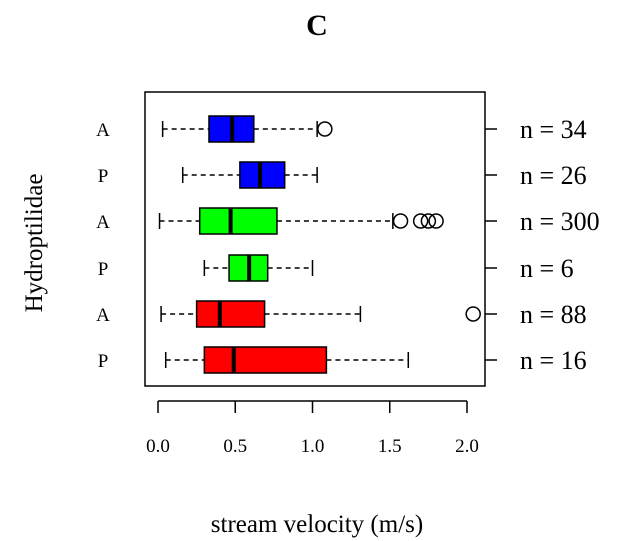 The height and width of the screenshot is (541, 617). Describe the element at coordinates (542, 245) in the screenshot. I see `right-axis: n = 34 n = 26 n = 300 n = 6 n = 88 n = 16` at that location.